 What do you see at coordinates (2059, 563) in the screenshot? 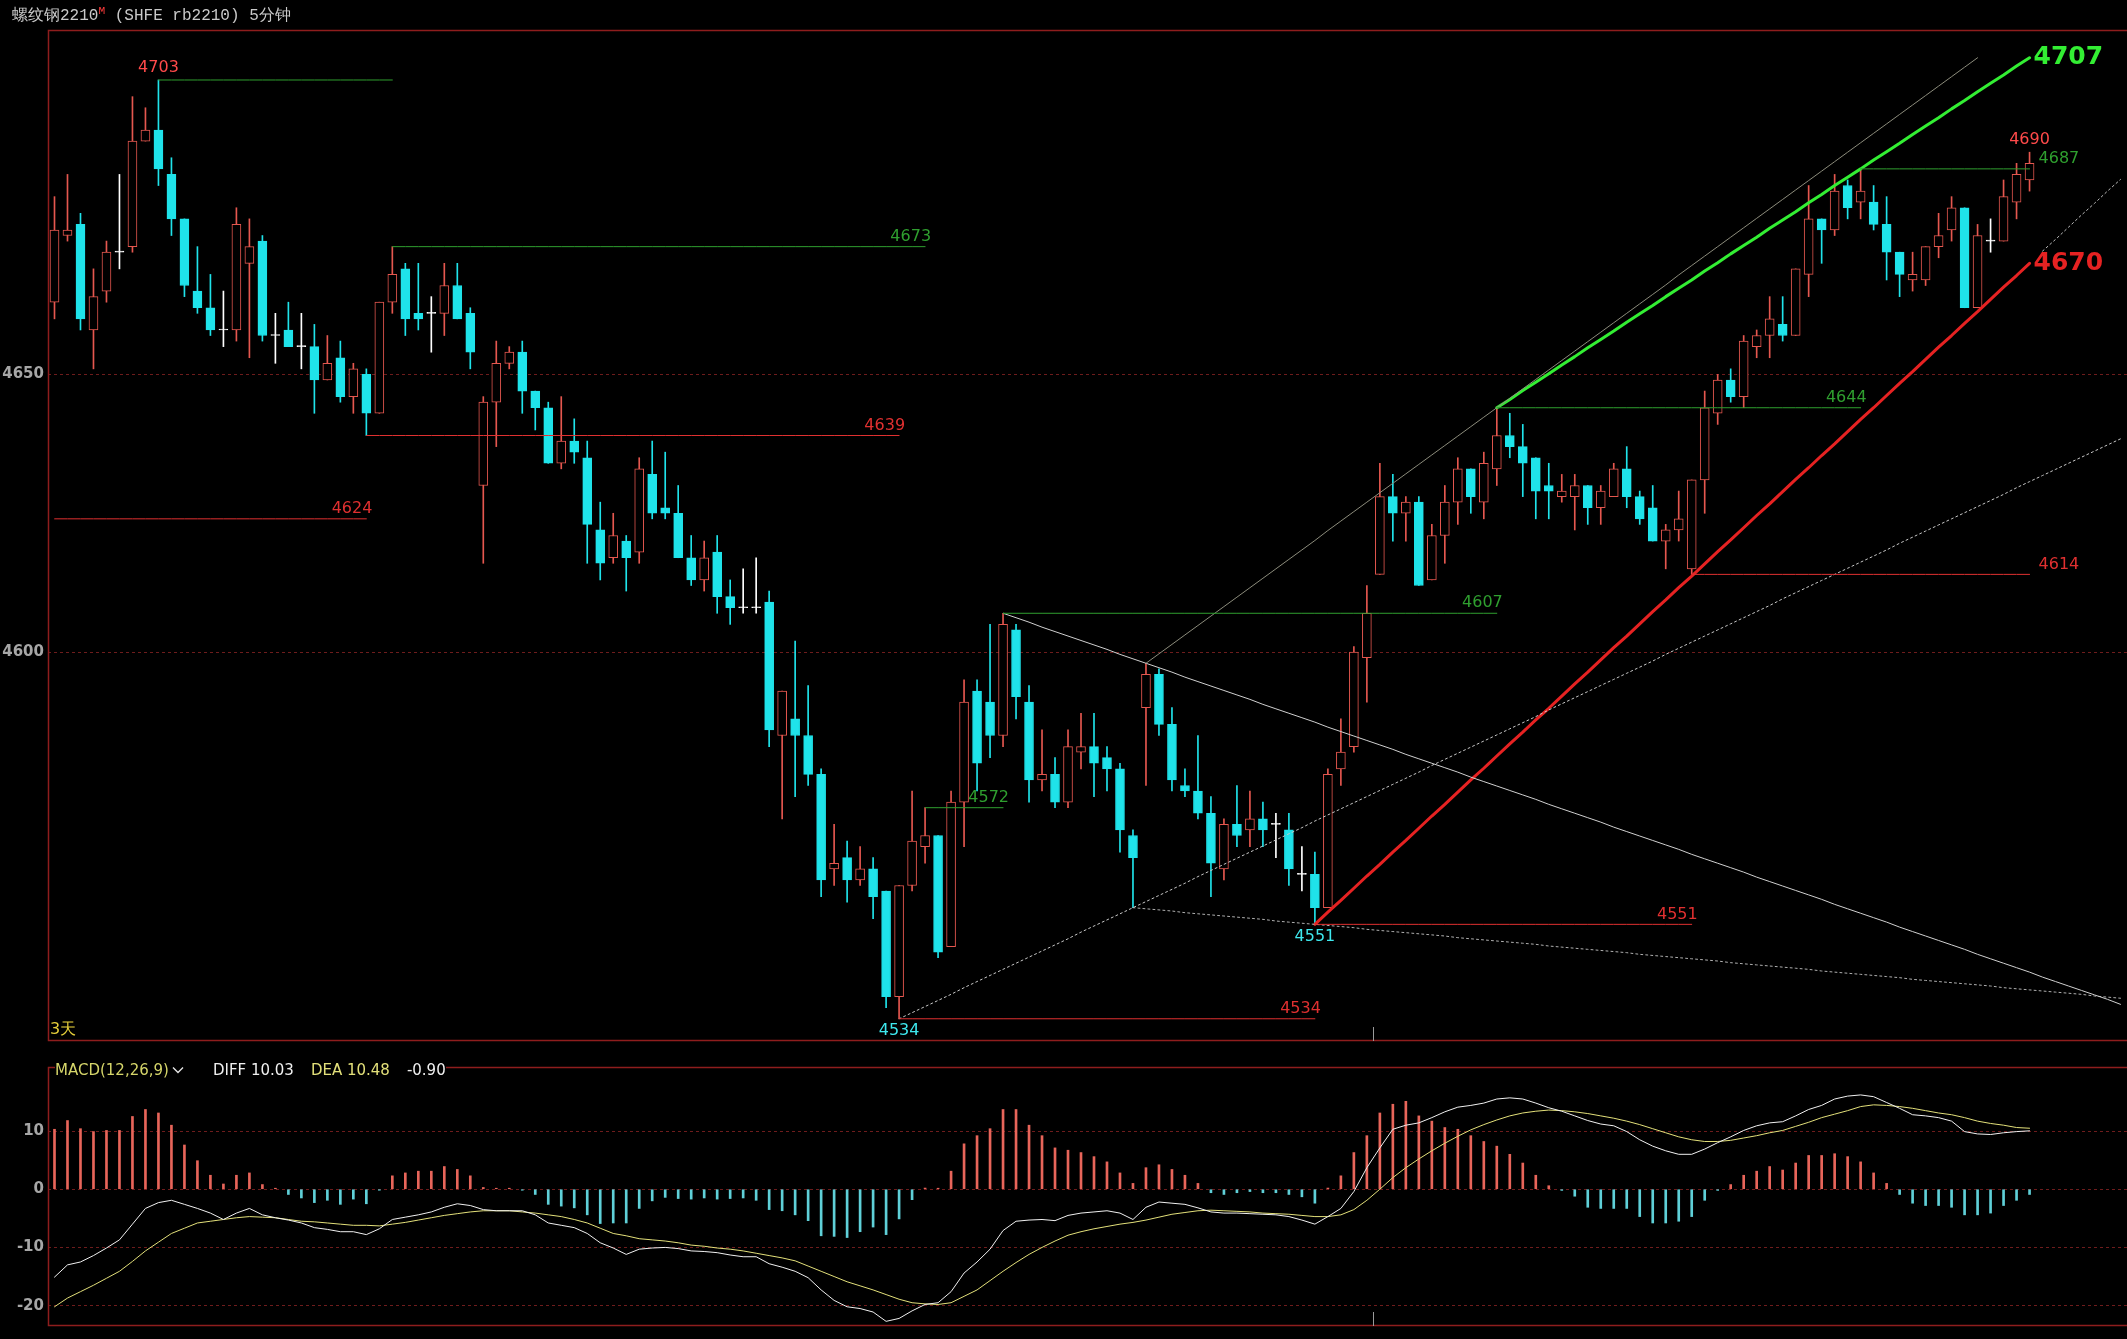
I see `series-label: 4614` at bounding box center [2059, 563].